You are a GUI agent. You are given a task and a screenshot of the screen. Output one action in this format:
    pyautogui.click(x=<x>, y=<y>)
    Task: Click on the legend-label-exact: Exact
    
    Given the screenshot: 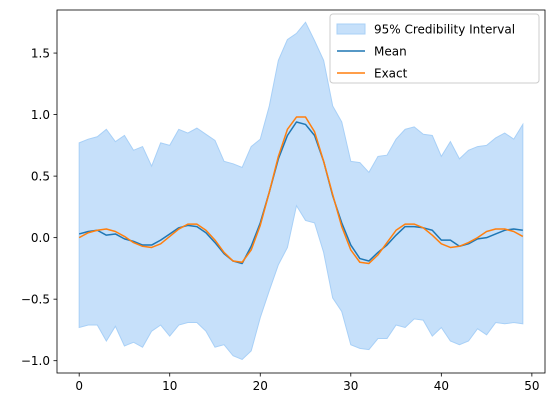 What is the action you would take?
    pyautogui.click(x=391, y=73)
    